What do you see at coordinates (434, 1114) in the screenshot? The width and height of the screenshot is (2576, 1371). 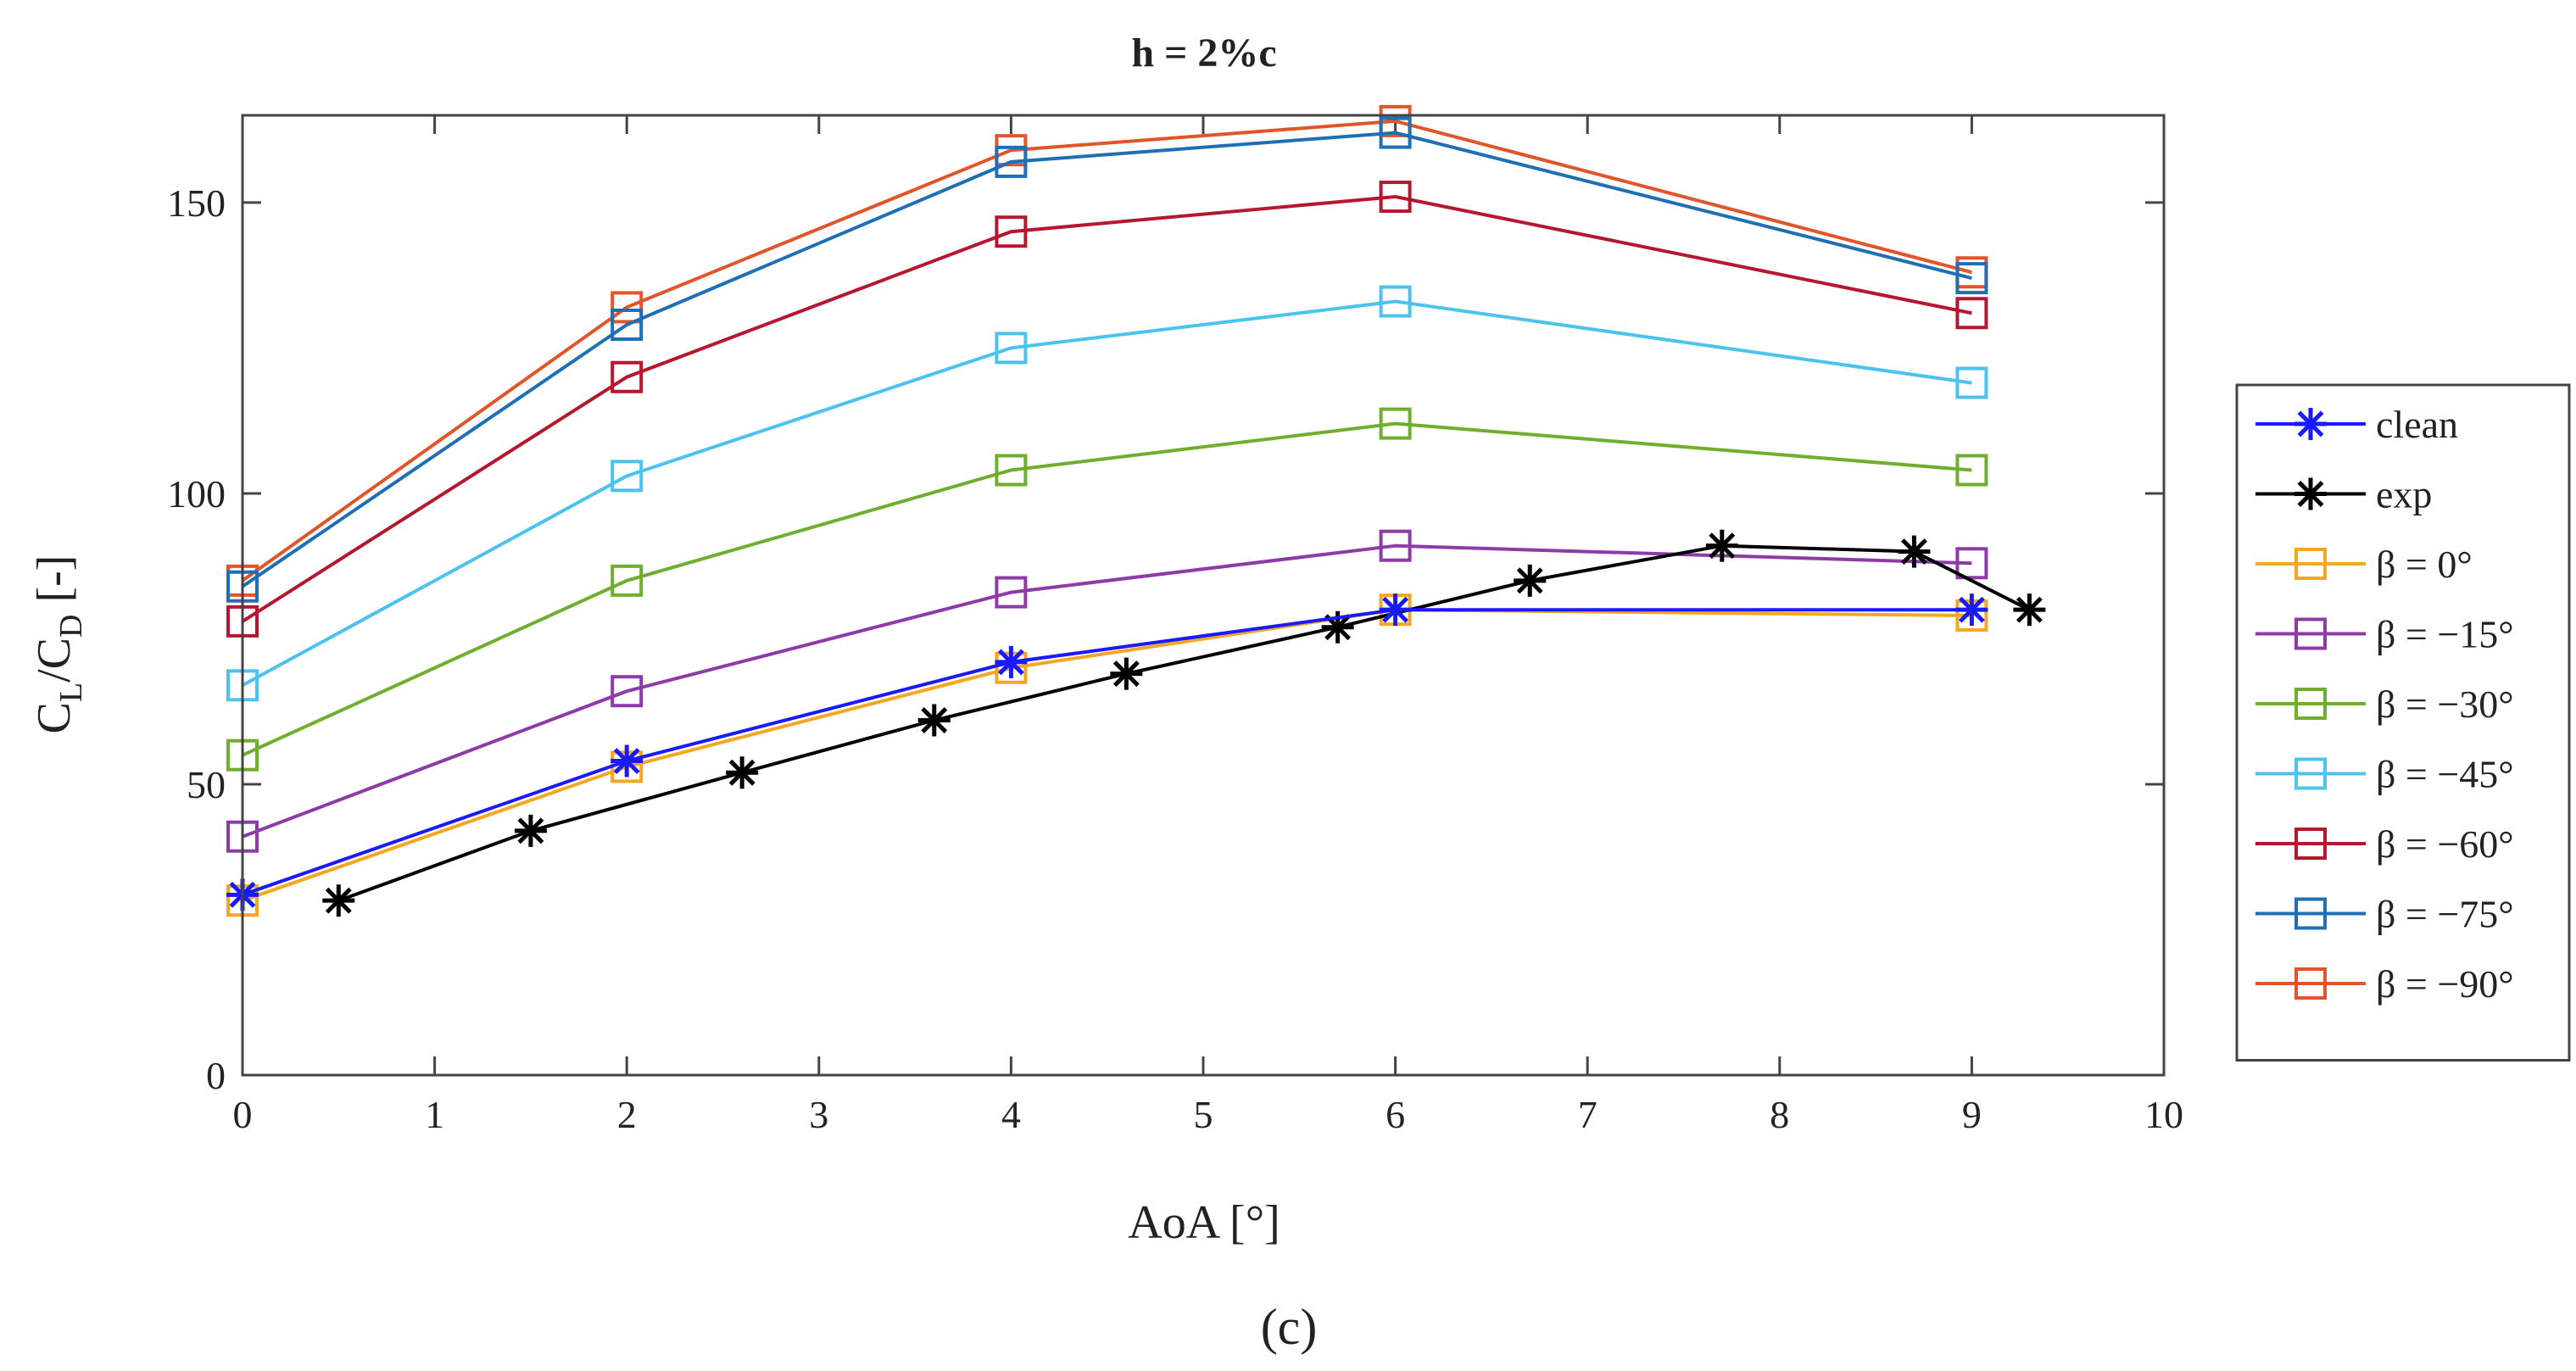 I see `x-tick-label: 1` at bounding box center [434, 1114].